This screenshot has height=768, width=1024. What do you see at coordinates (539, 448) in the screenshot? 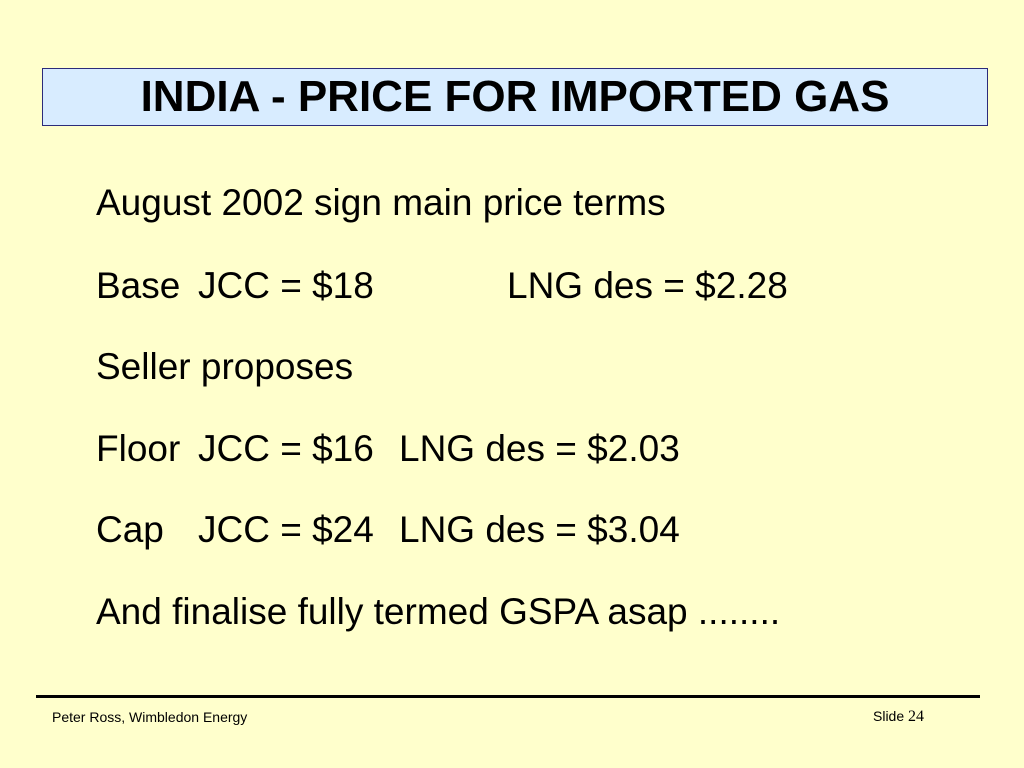
I see `floor-lng: LNG des = $2.03` at bounding box center [539, 448].